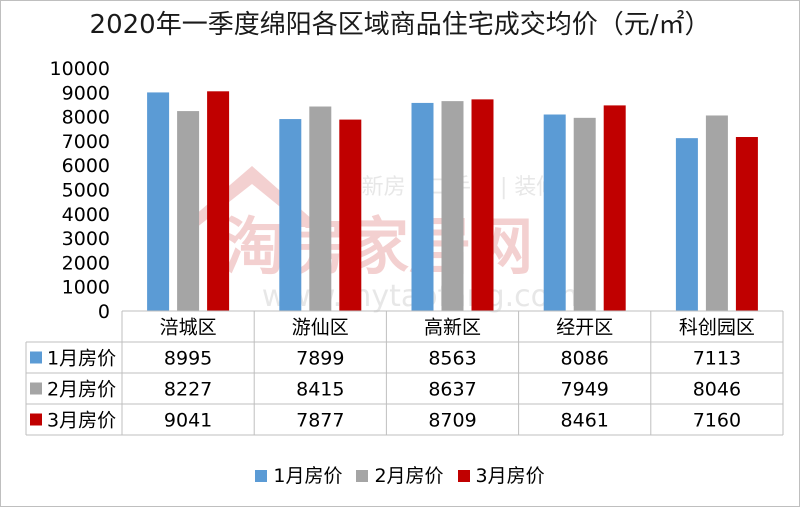 Image resolution: width=800 pixels, height=507 pixels. I want to click on legend-swatch-feb, so click(362, 476).